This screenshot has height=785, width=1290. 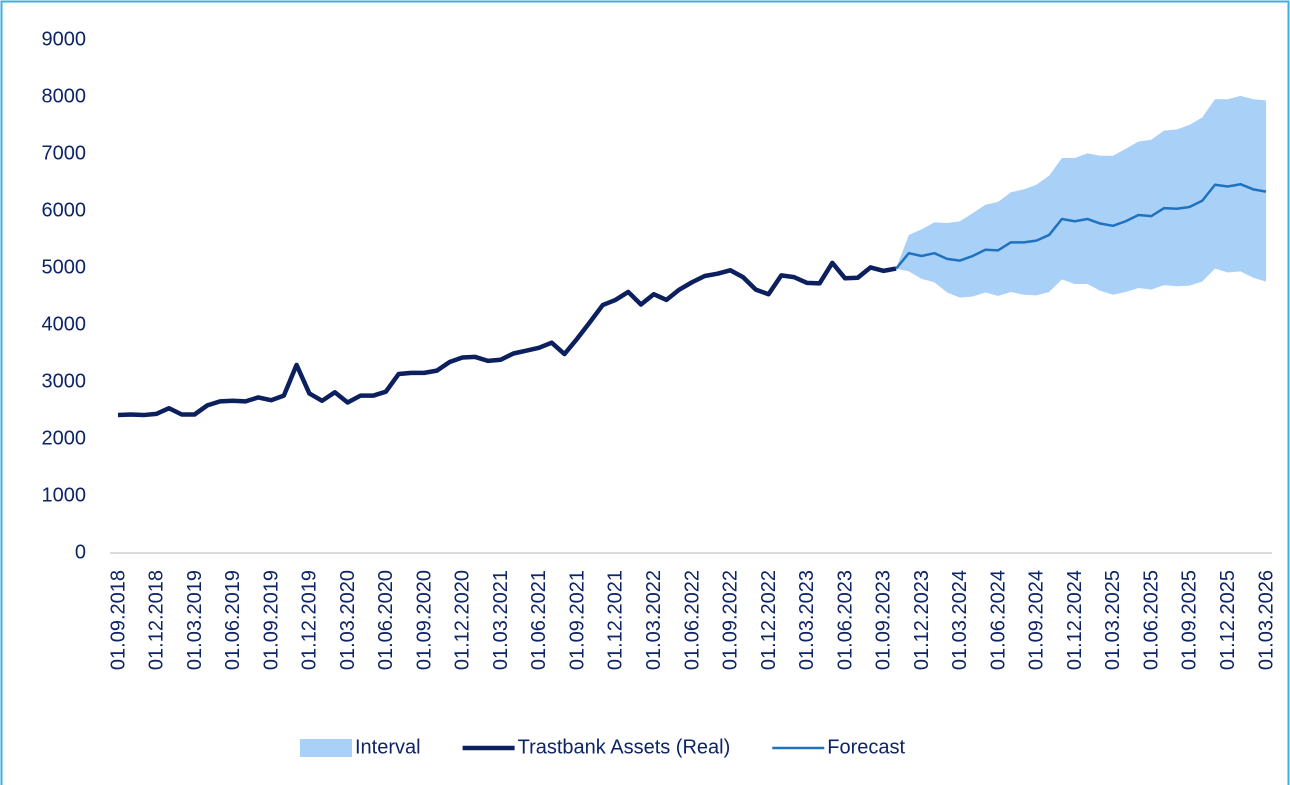 What do you see at coordinates (388, 747) in the screenshot?
I see `legend-label: Interval` at bounding box center [388, 747].